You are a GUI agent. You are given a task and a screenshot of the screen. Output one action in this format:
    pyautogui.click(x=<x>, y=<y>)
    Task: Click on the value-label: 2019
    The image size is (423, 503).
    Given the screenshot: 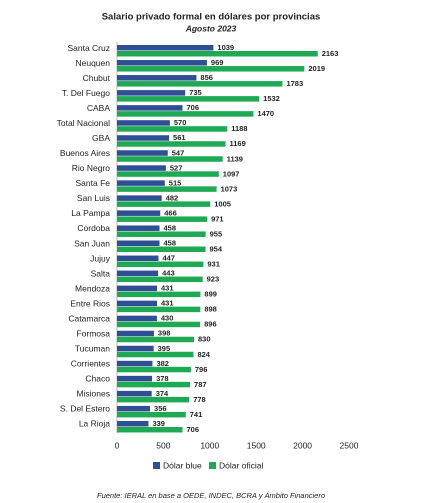 What is the action you would take?
    pyautogui.click(x=316, y=68)
    